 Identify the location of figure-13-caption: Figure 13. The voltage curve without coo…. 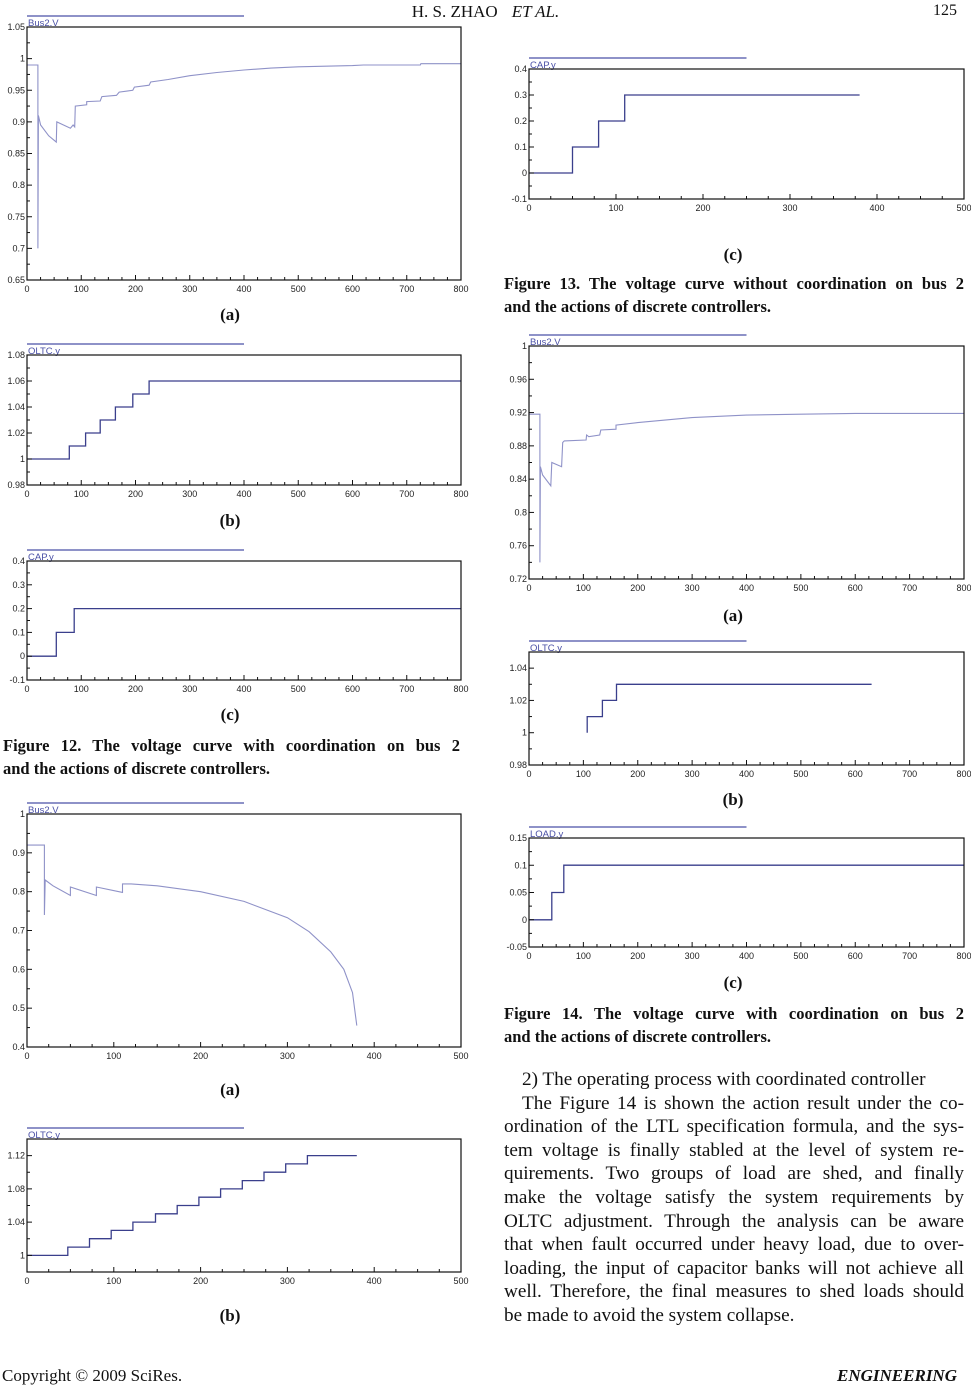
(734, 295).